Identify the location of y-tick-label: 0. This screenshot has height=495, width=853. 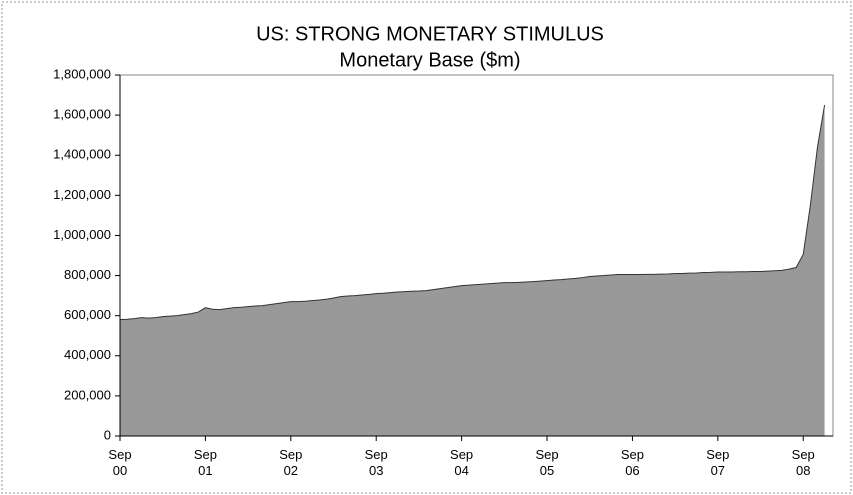
(107, 434).